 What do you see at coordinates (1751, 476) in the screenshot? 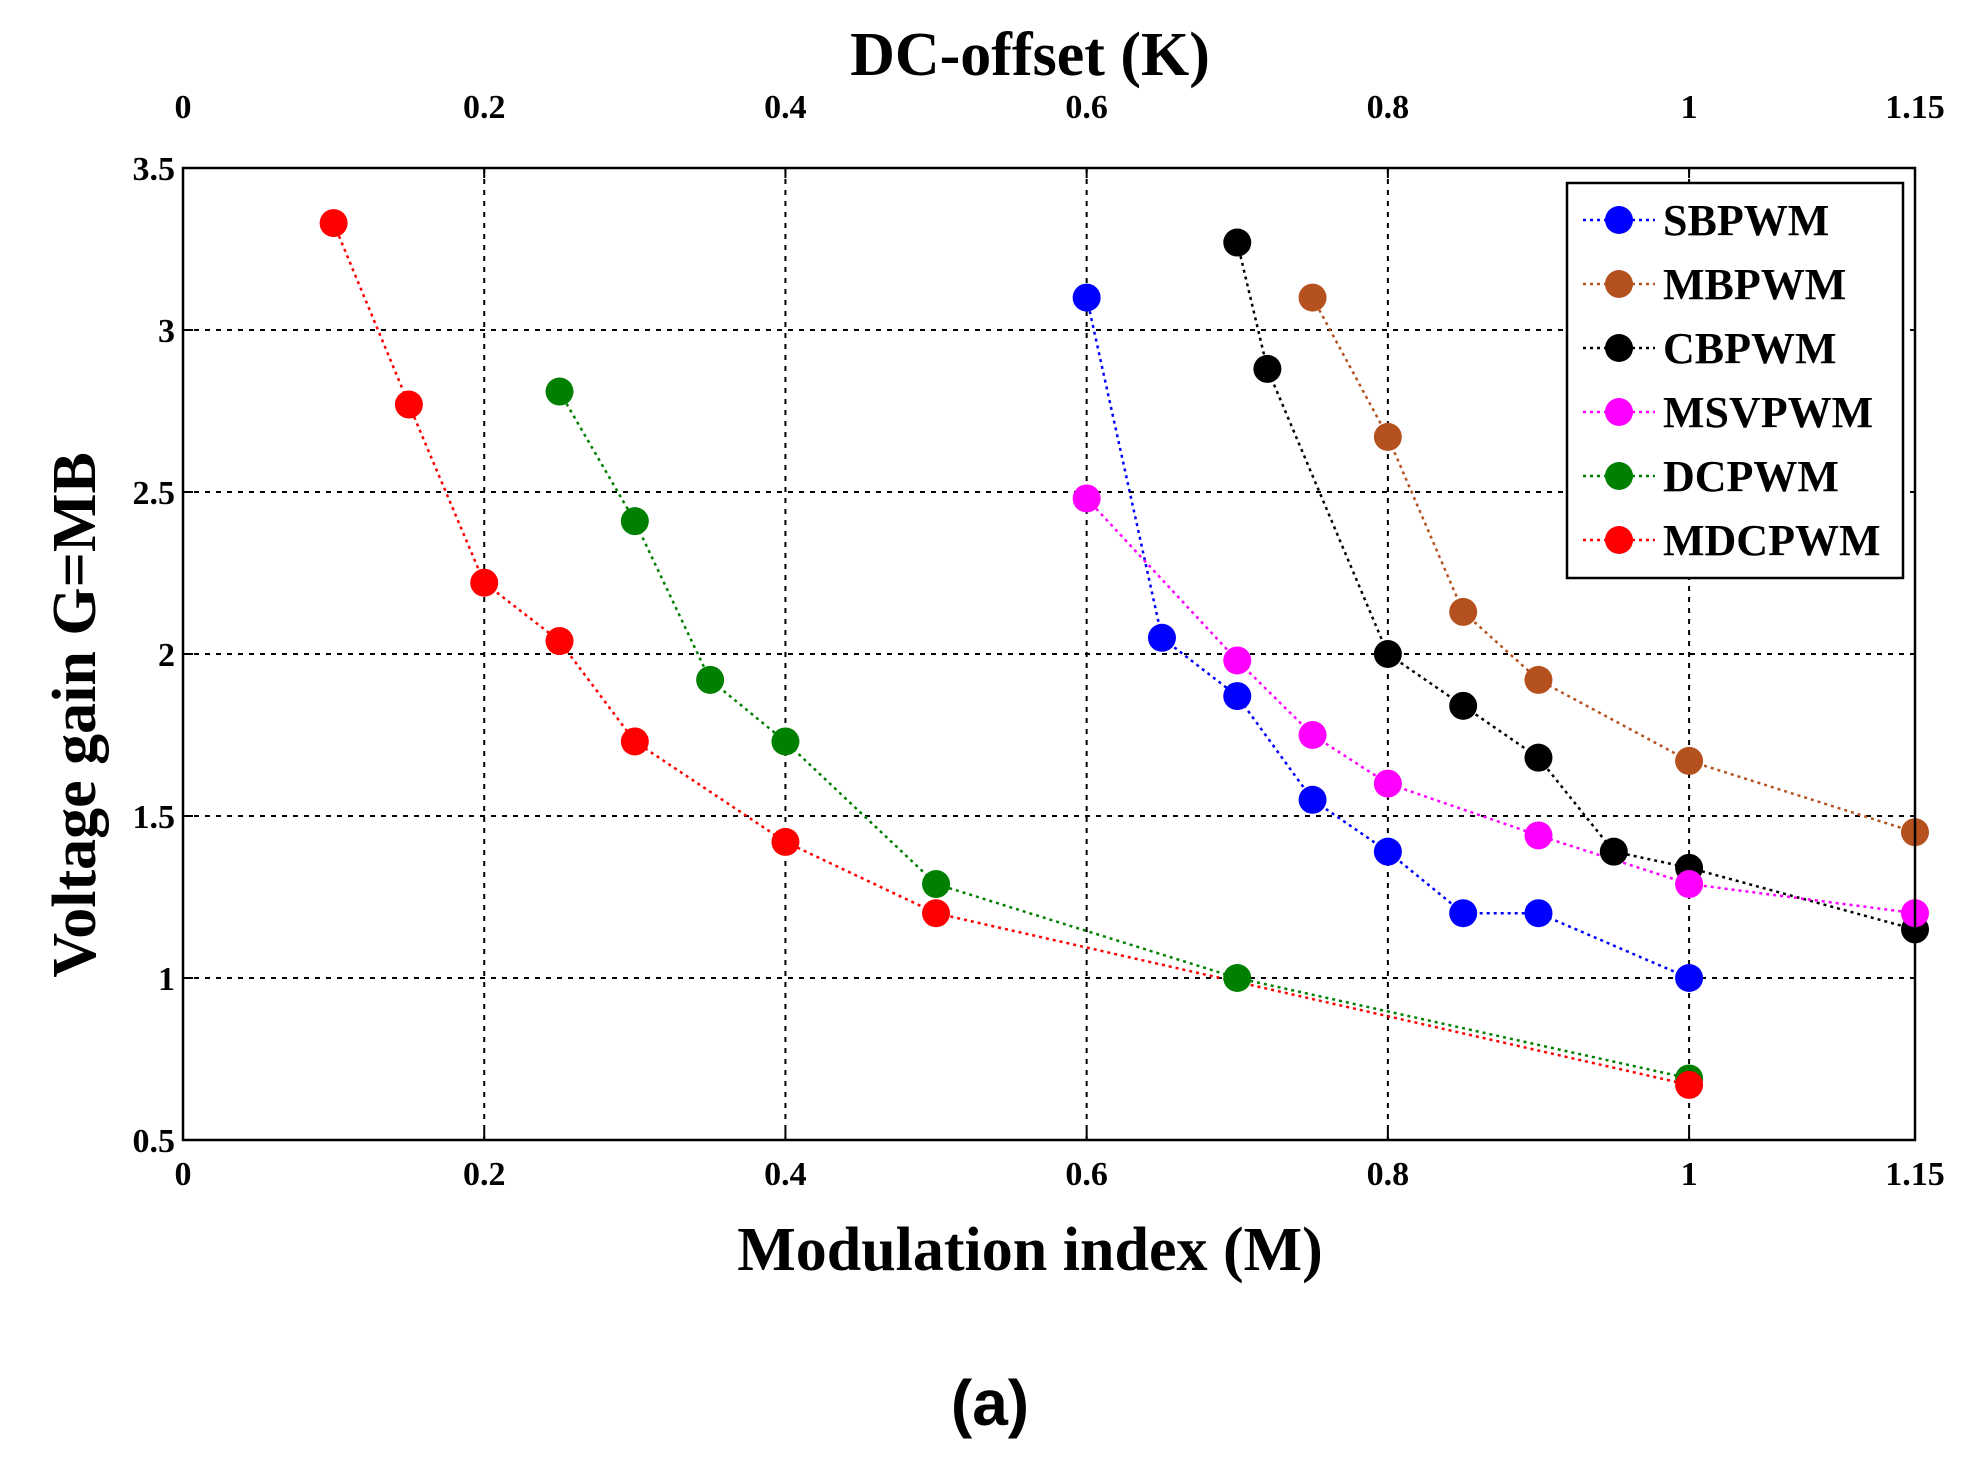
I see `legend-label-dcpwm: DCPWM` at bounding box center [1751, 476].